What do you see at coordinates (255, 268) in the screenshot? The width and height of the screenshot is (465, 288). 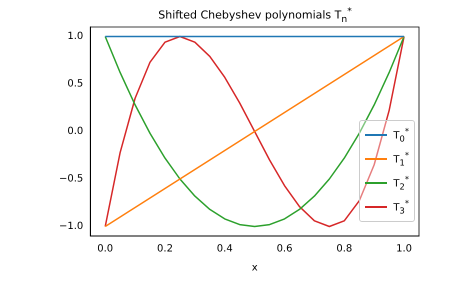 I see `x-axis-title: x` at bounding box center [255, 268].